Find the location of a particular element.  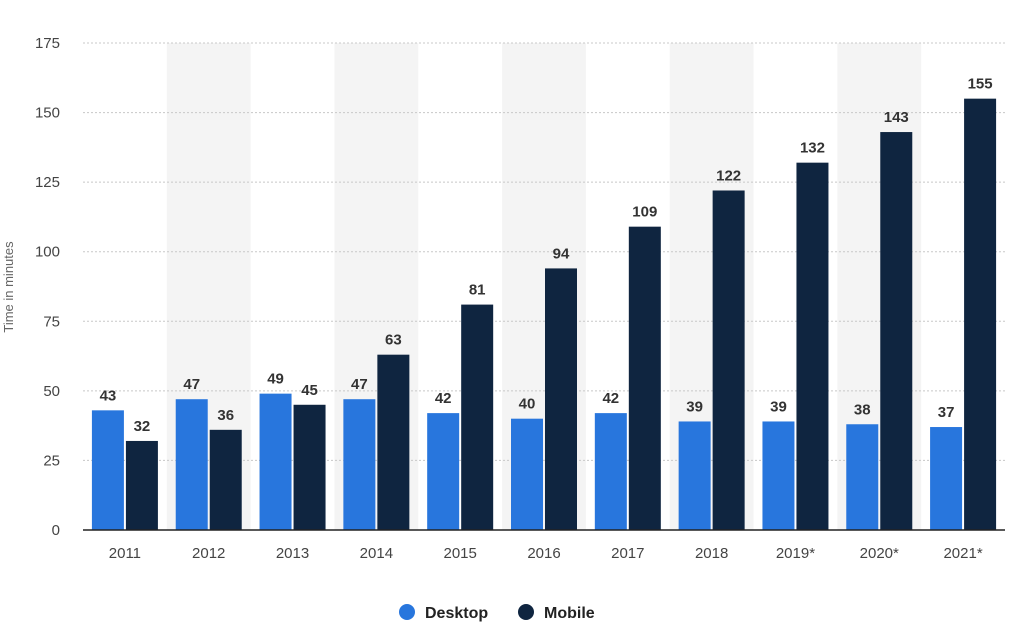

legend-marker-mobile is located at coordinates (526, 612).